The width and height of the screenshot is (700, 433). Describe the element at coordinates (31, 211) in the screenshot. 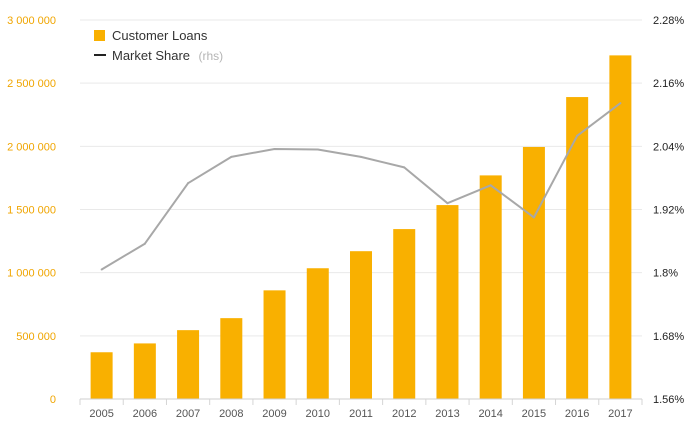

I see `y-left-tick-label: 1 500 000` at that location.